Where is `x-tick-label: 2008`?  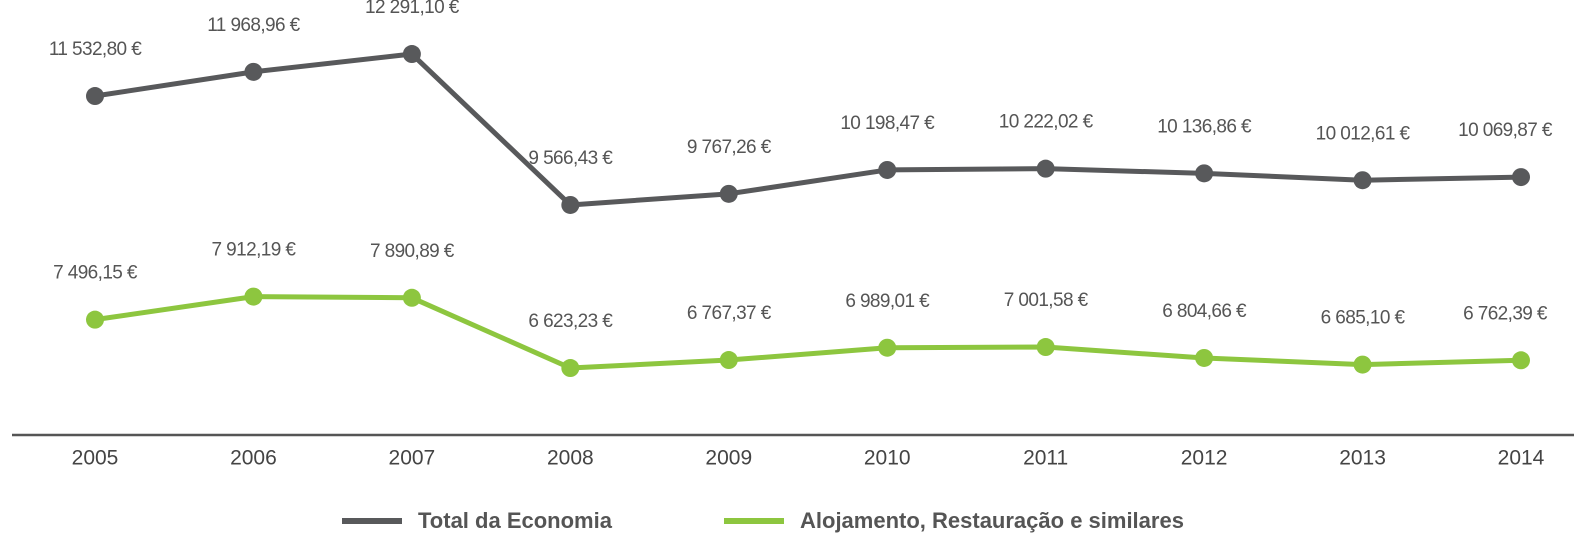 x-tick-label: 2008 is located at coordinates (570, 458).